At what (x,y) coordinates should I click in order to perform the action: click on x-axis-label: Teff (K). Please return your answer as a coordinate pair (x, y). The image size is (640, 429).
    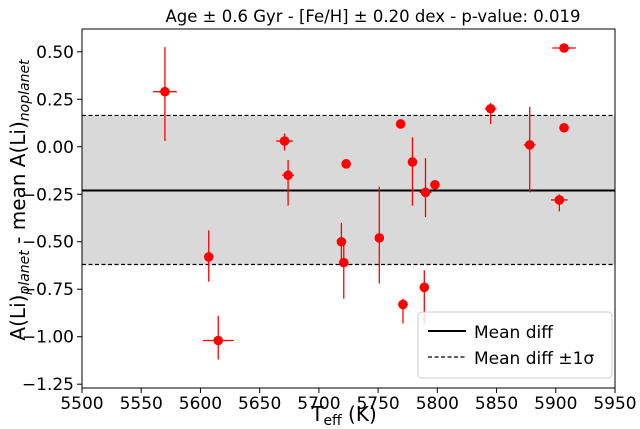
    Looking at the image, I should click on (343, 415).